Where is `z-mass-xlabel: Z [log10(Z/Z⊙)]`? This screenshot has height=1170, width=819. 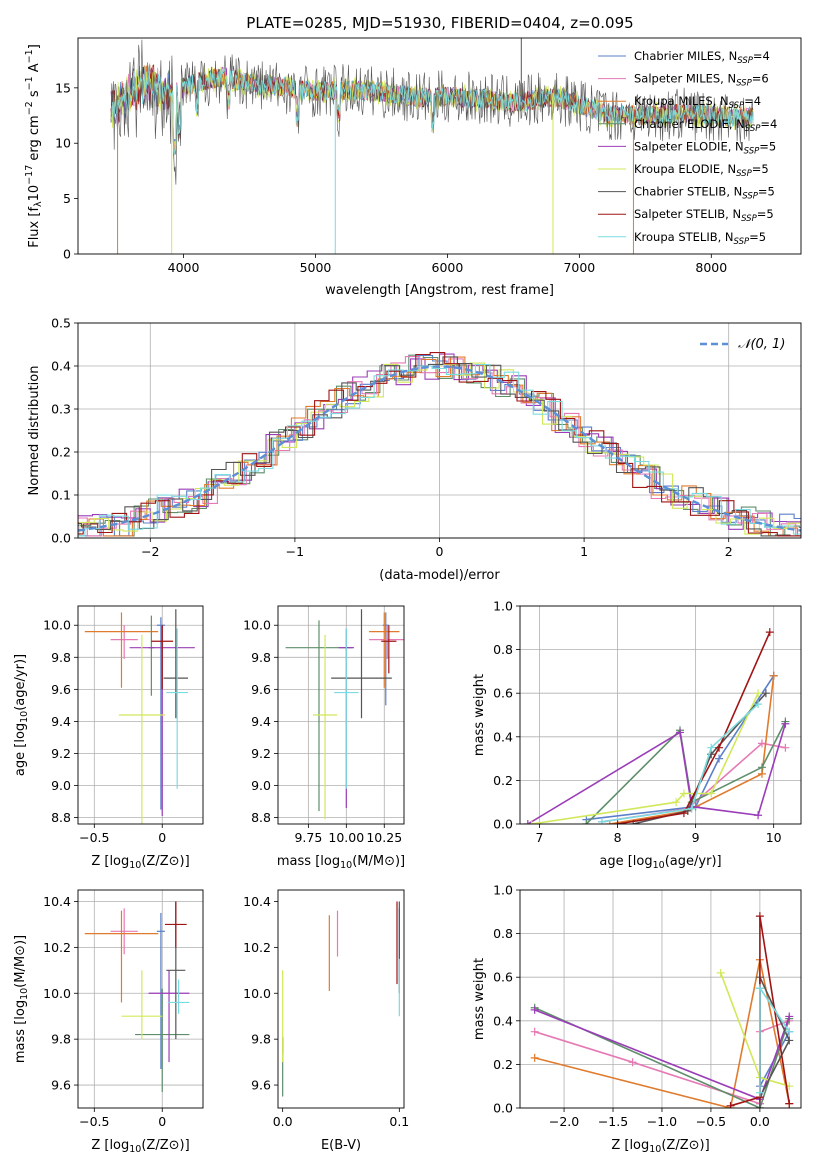 z-mass-xlabel: Z [log10(Z/Z⊙)] is located at coordinates (140, 1146).